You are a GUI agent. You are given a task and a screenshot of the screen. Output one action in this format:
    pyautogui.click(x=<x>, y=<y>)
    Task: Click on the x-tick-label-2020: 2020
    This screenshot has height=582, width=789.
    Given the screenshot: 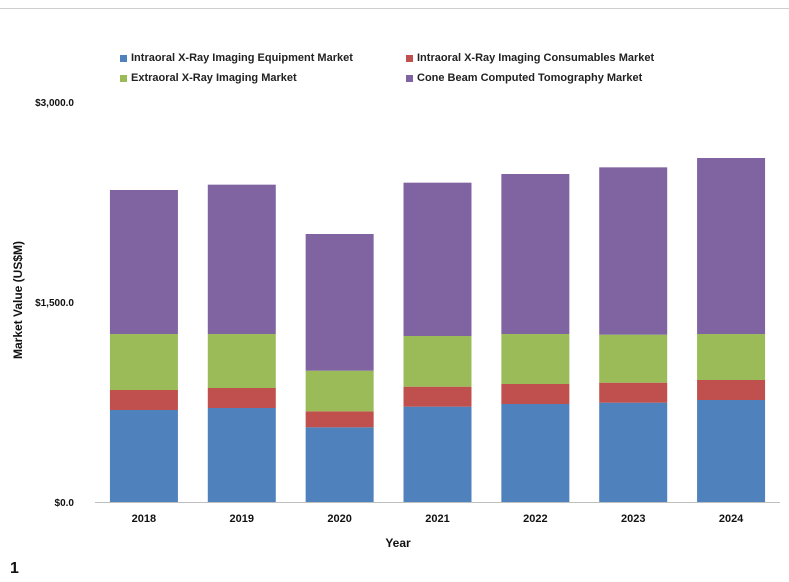 What is the action you would take?
    pyautogui.click(x=339, y=519)
    